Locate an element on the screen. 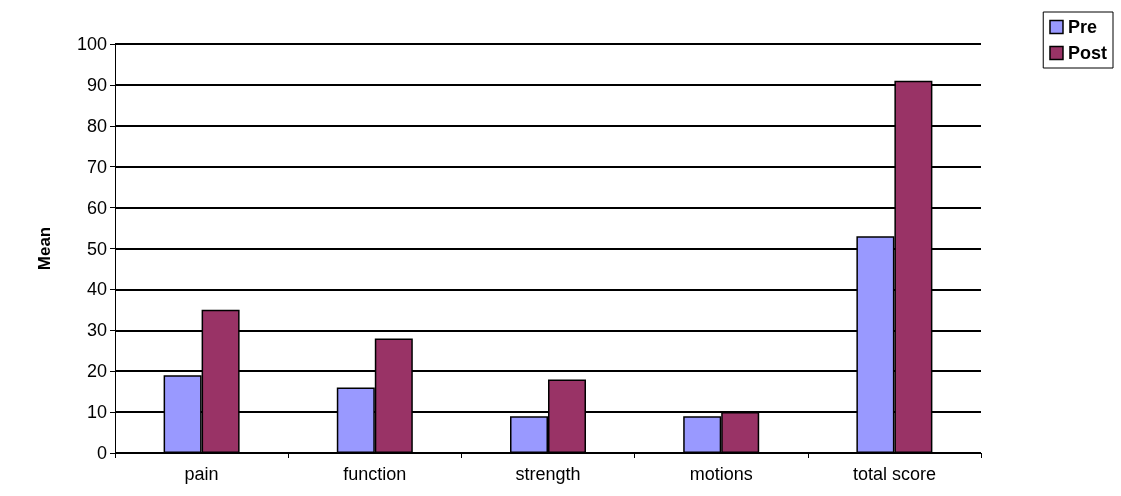  y-tick-label: 0 is located at coordinates (101, 453).